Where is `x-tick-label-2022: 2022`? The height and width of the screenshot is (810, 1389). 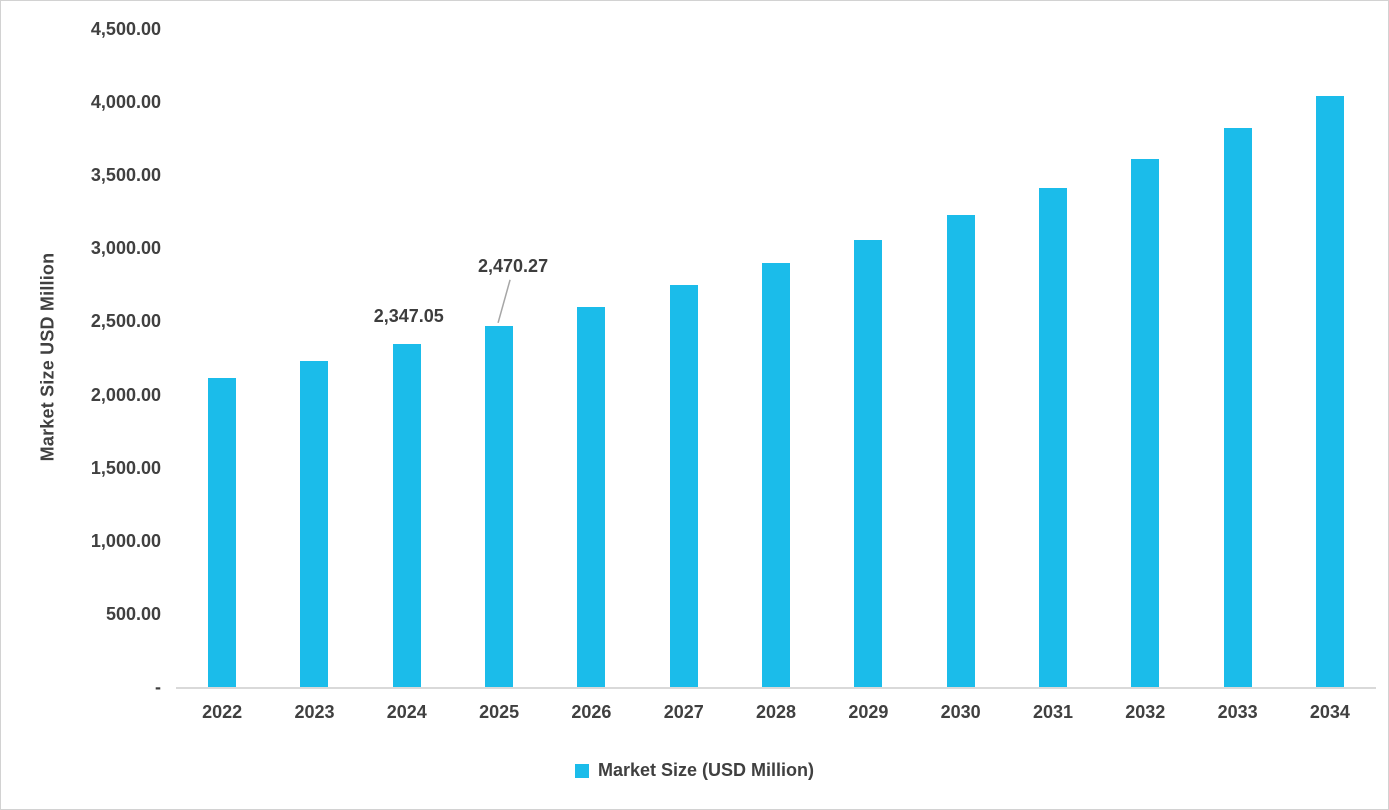
x-tick-label-2022: 2022 is located at coordinates (222, 712).